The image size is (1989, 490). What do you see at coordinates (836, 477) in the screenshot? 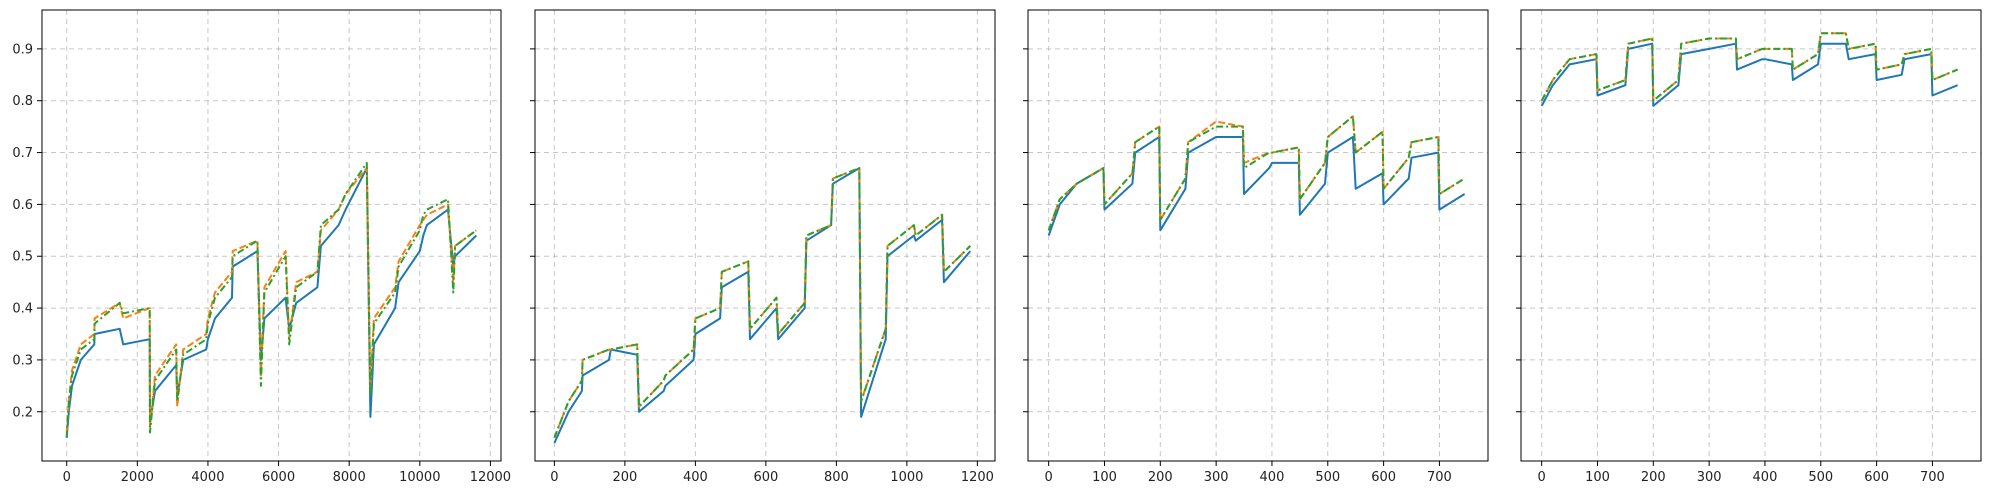
I see `x-tick-label: 800` at bounding box center [836, 477].